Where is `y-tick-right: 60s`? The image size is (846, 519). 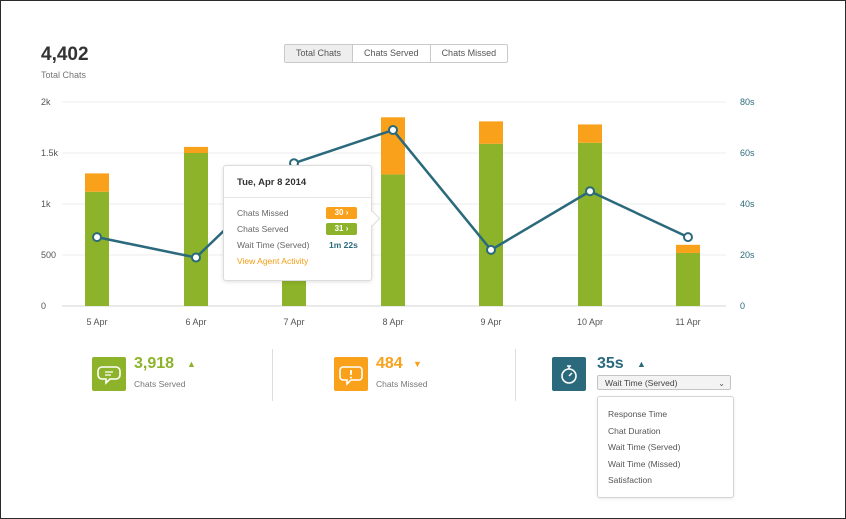 y-tick-right: 60s is located at coordinates (747, 153).